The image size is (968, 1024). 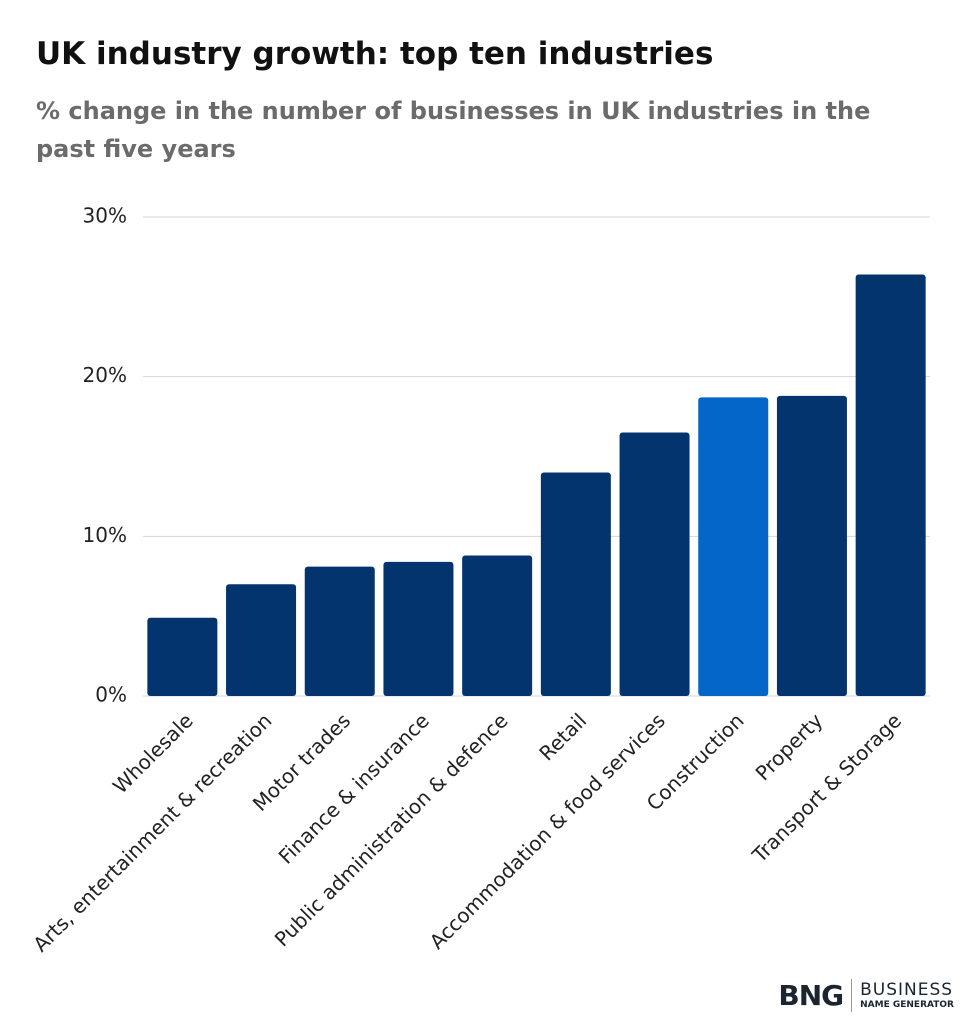 I want to click on logo-mark: BNG, so click(x=815, y=995).